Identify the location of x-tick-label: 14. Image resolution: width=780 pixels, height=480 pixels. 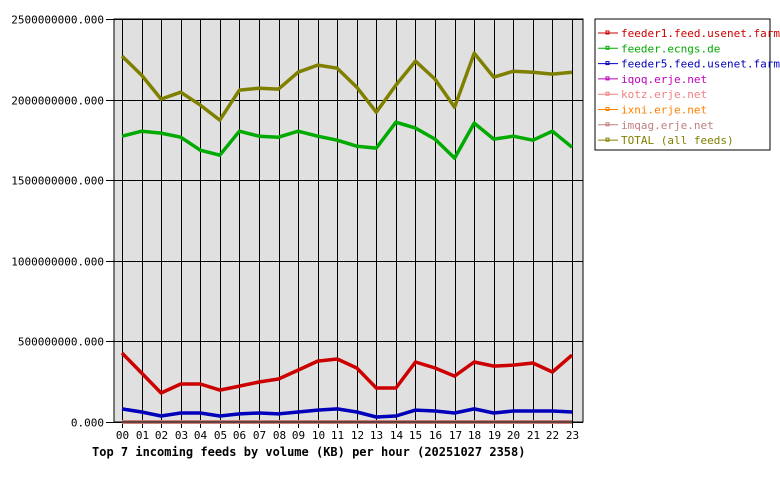
(397, 435).